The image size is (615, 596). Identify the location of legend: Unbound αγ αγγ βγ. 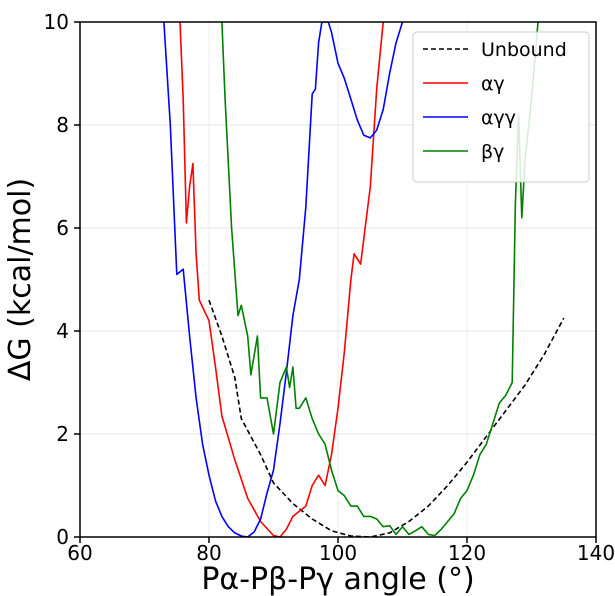
(501, 107).